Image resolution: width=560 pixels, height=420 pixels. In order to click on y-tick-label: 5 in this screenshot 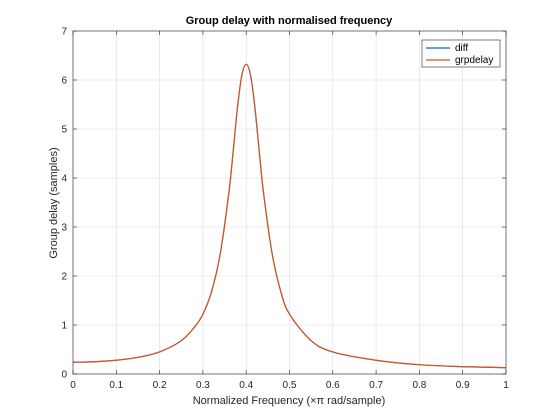, I will do `click(64, 130)`.